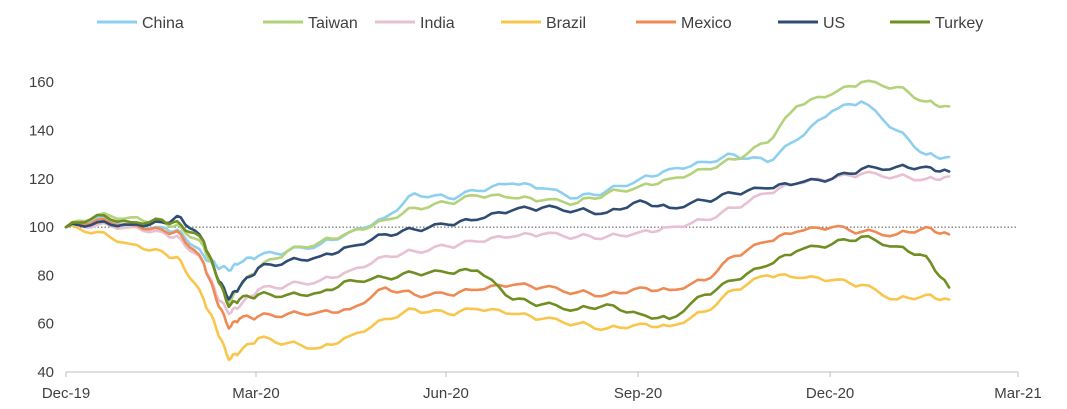  Describe the element at coordinates (163, 23) in the screenshot. I see `legend-label-china: China` at that location.